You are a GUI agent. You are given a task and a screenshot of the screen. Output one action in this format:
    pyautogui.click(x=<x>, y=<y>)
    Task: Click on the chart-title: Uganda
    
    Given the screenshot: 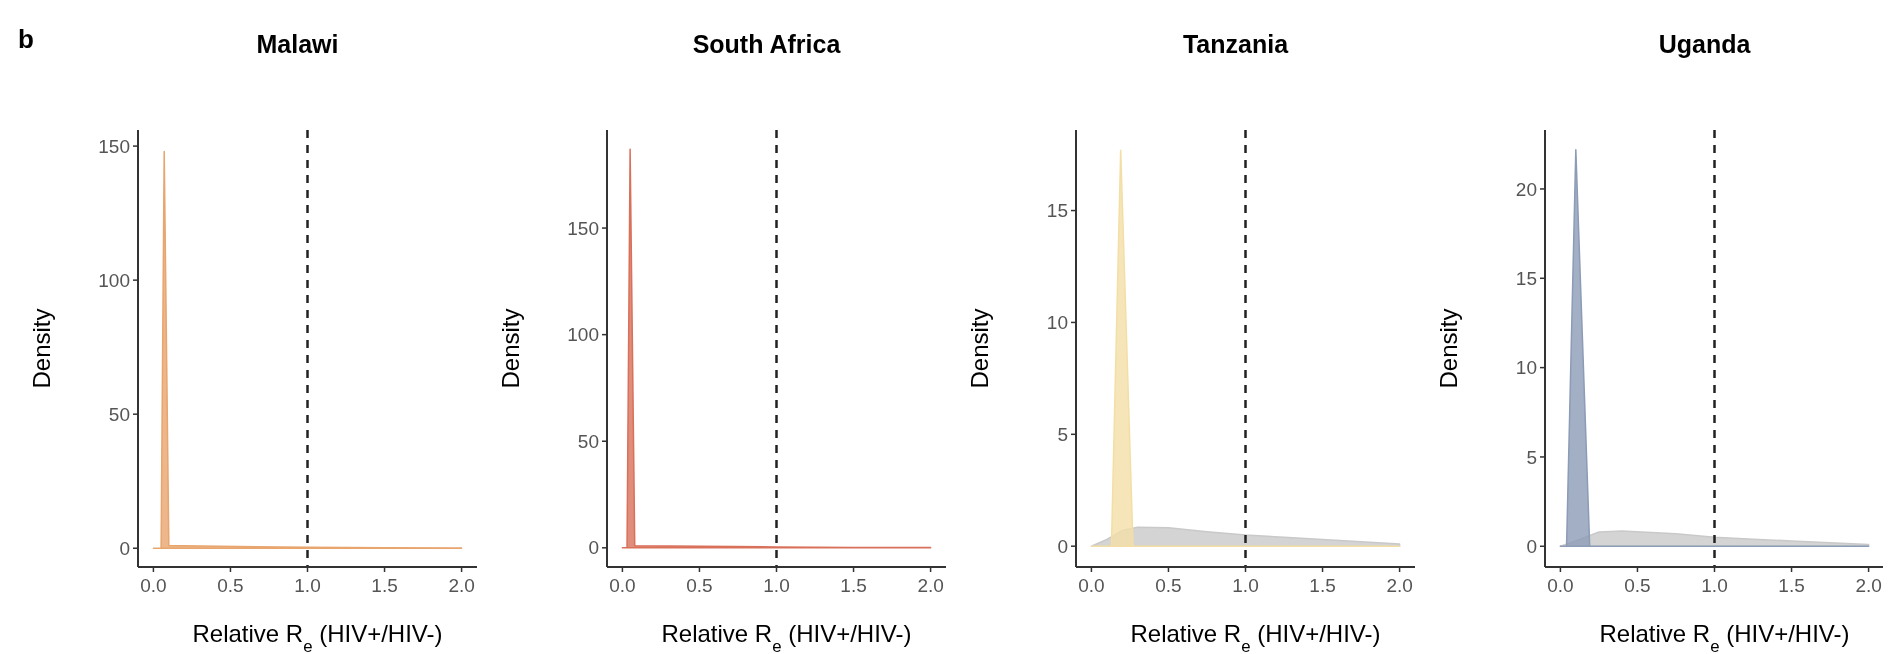 What is the action you would take?
    pyautogui.click(x=1705, y=44)
    